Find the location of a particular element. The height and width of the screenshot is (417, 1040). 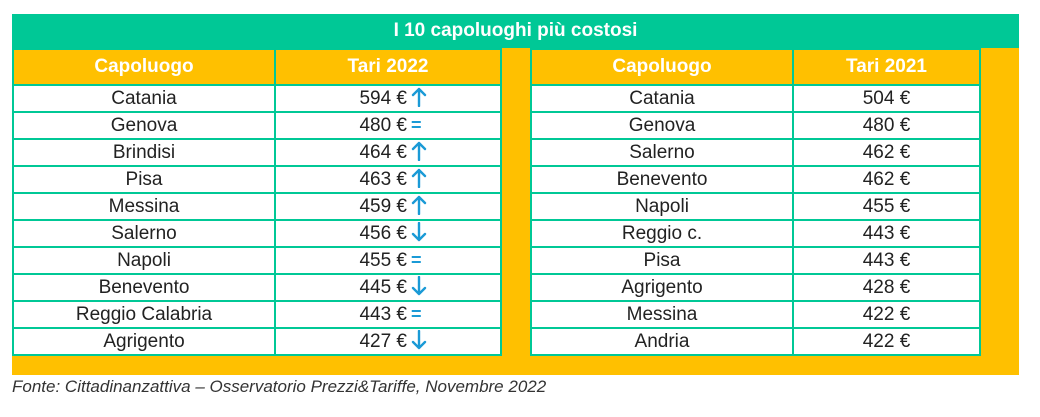

tari-cell: 459 € is located at coordinates (388, 206).